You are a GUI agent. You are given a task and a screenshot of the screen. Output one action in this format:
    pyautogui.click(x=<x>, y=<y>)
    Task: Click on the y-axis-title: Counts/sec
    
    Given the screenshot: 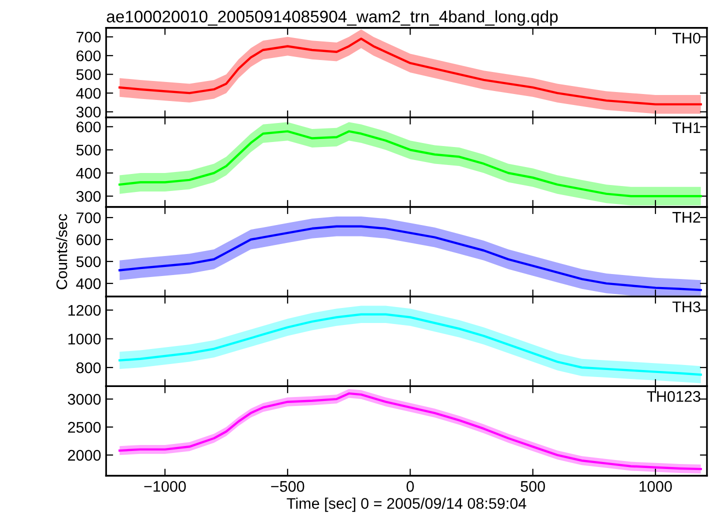 What is the action you would take?
    pyautogui.click(x=62, y=252)
    